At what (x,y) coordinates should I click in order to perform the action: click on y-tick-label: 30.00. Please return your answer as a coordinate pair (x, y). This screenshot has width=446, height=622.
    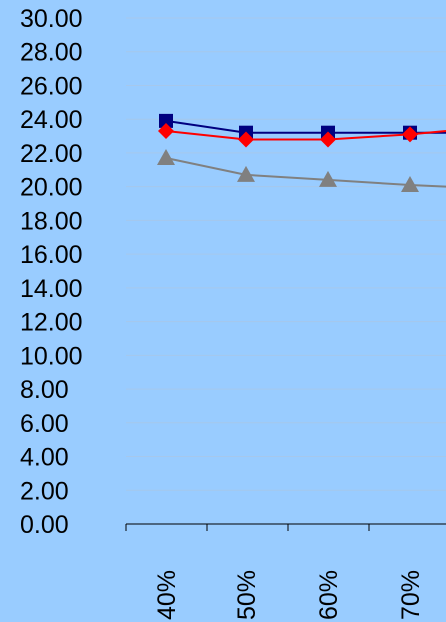
    Looking at the image, I should click on (51, 19).